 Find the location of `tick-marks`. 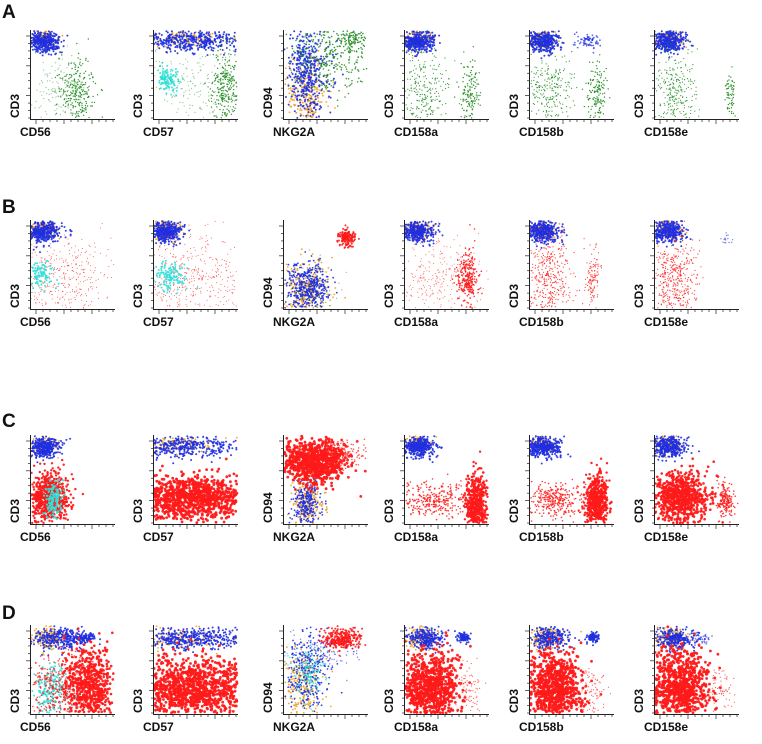

tick-marks is located at coordinates (569, 79).